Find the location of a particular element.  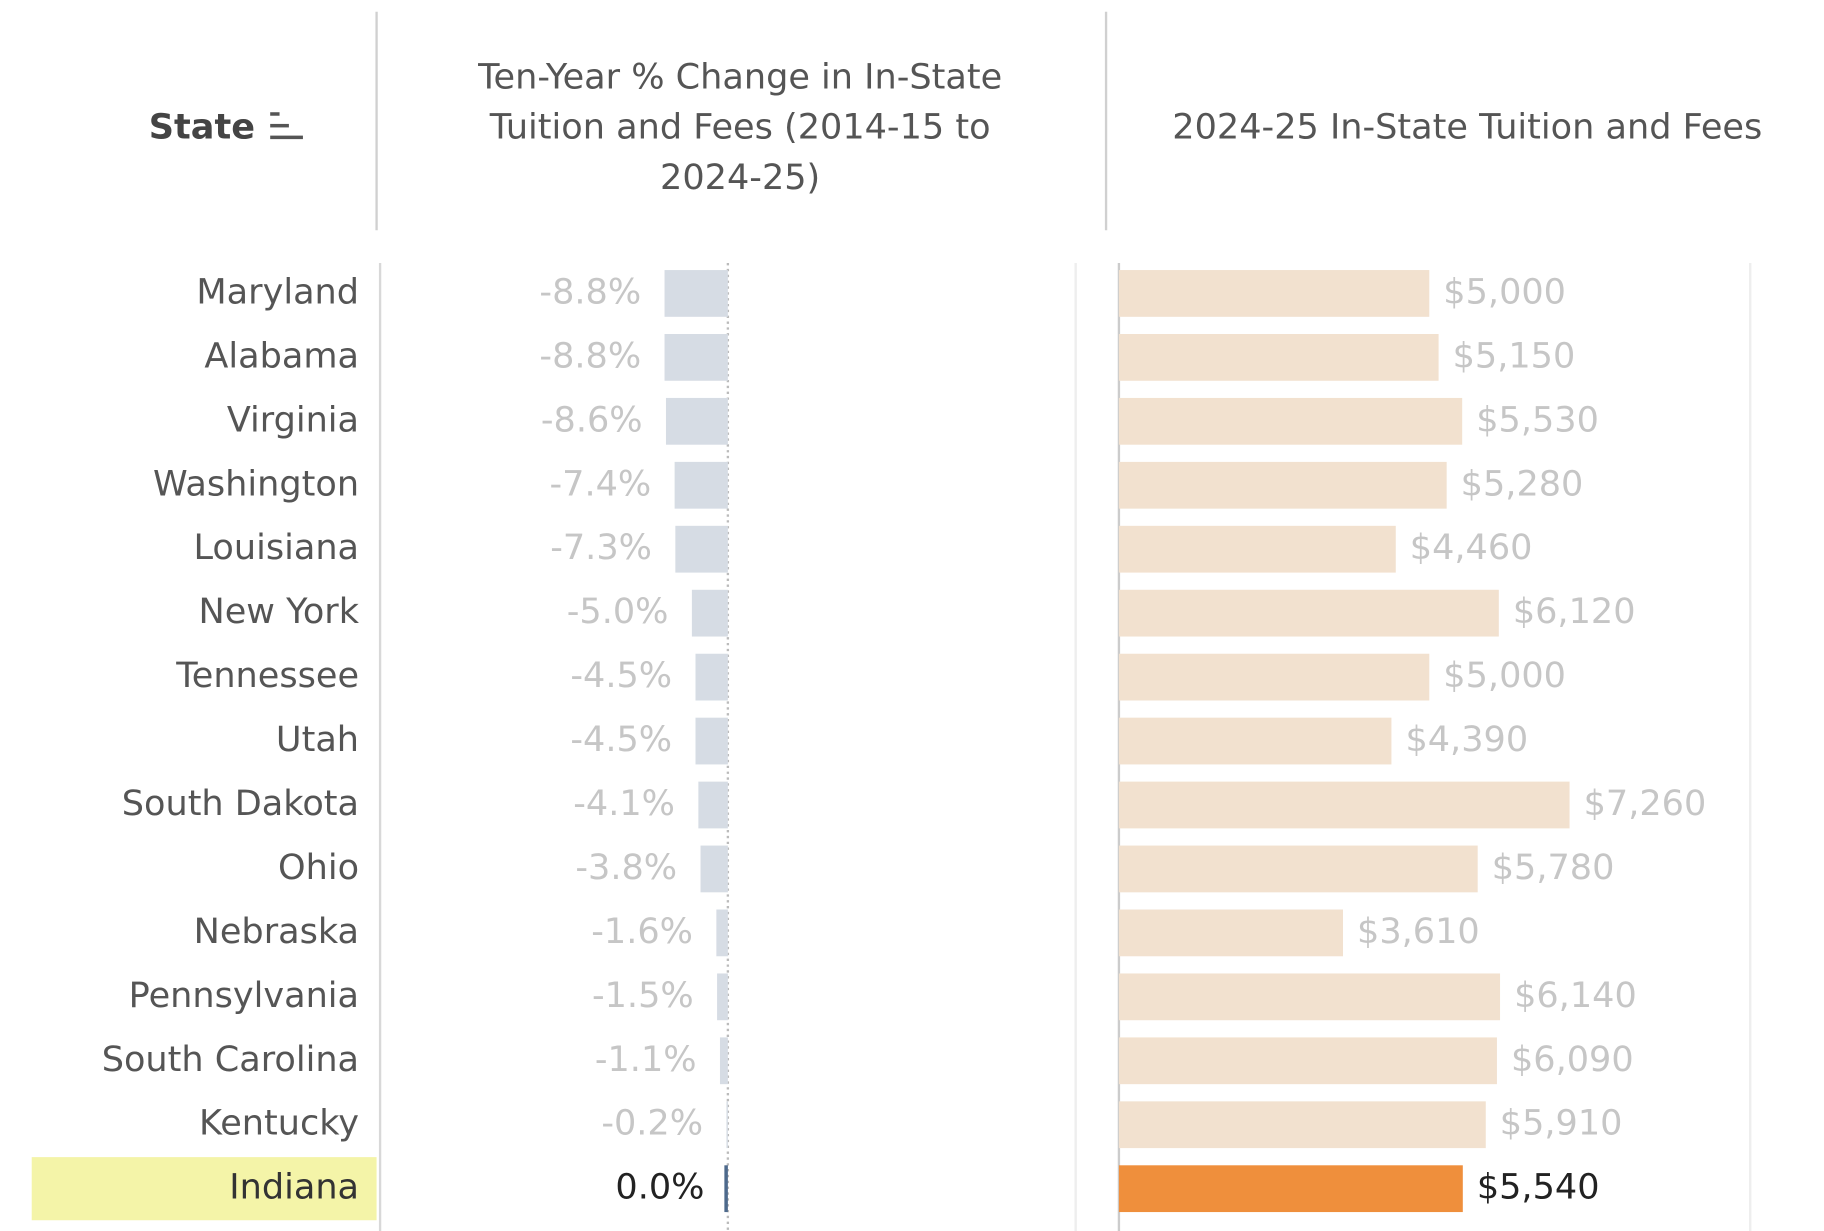

value-label: $7,260 is located at coordinates (1645, 803).